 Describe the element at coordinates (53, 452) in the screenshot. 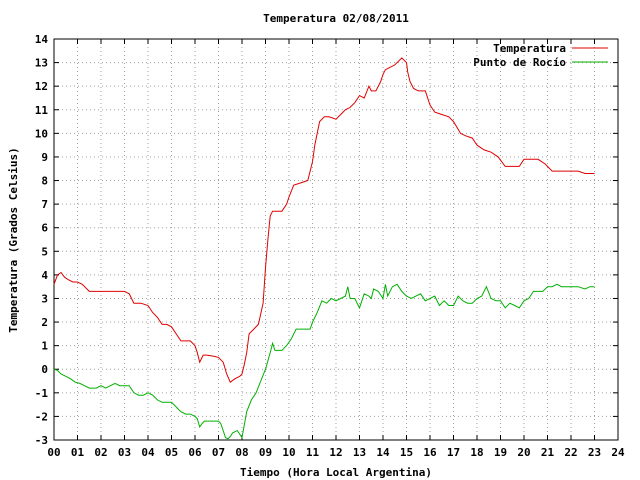

I see `x-tick-label: 00` at that location.